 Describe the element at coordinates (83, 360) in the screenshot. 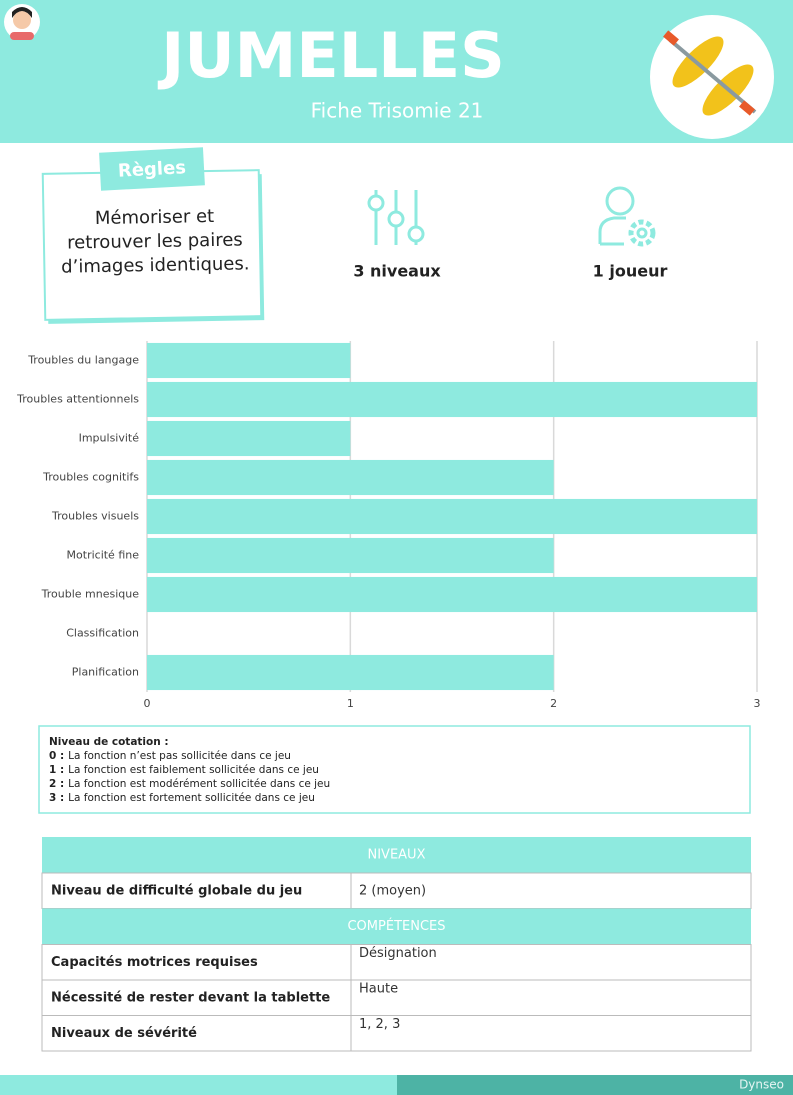

I see `y-tick-label: Troubles du langage` at that location.